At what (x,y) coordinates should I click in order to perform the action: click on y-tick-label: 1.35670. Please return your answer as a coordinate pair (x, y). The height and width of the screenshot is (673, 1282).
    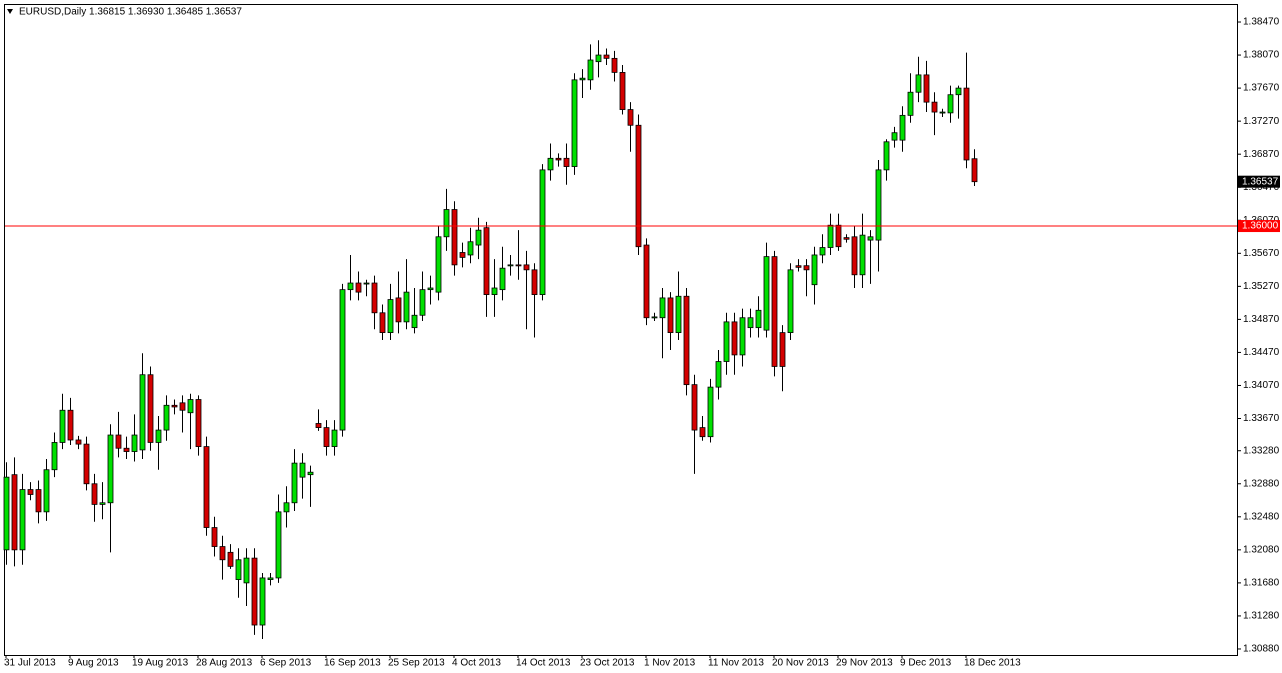
    Looking at the image, I should click on (1261, 253).